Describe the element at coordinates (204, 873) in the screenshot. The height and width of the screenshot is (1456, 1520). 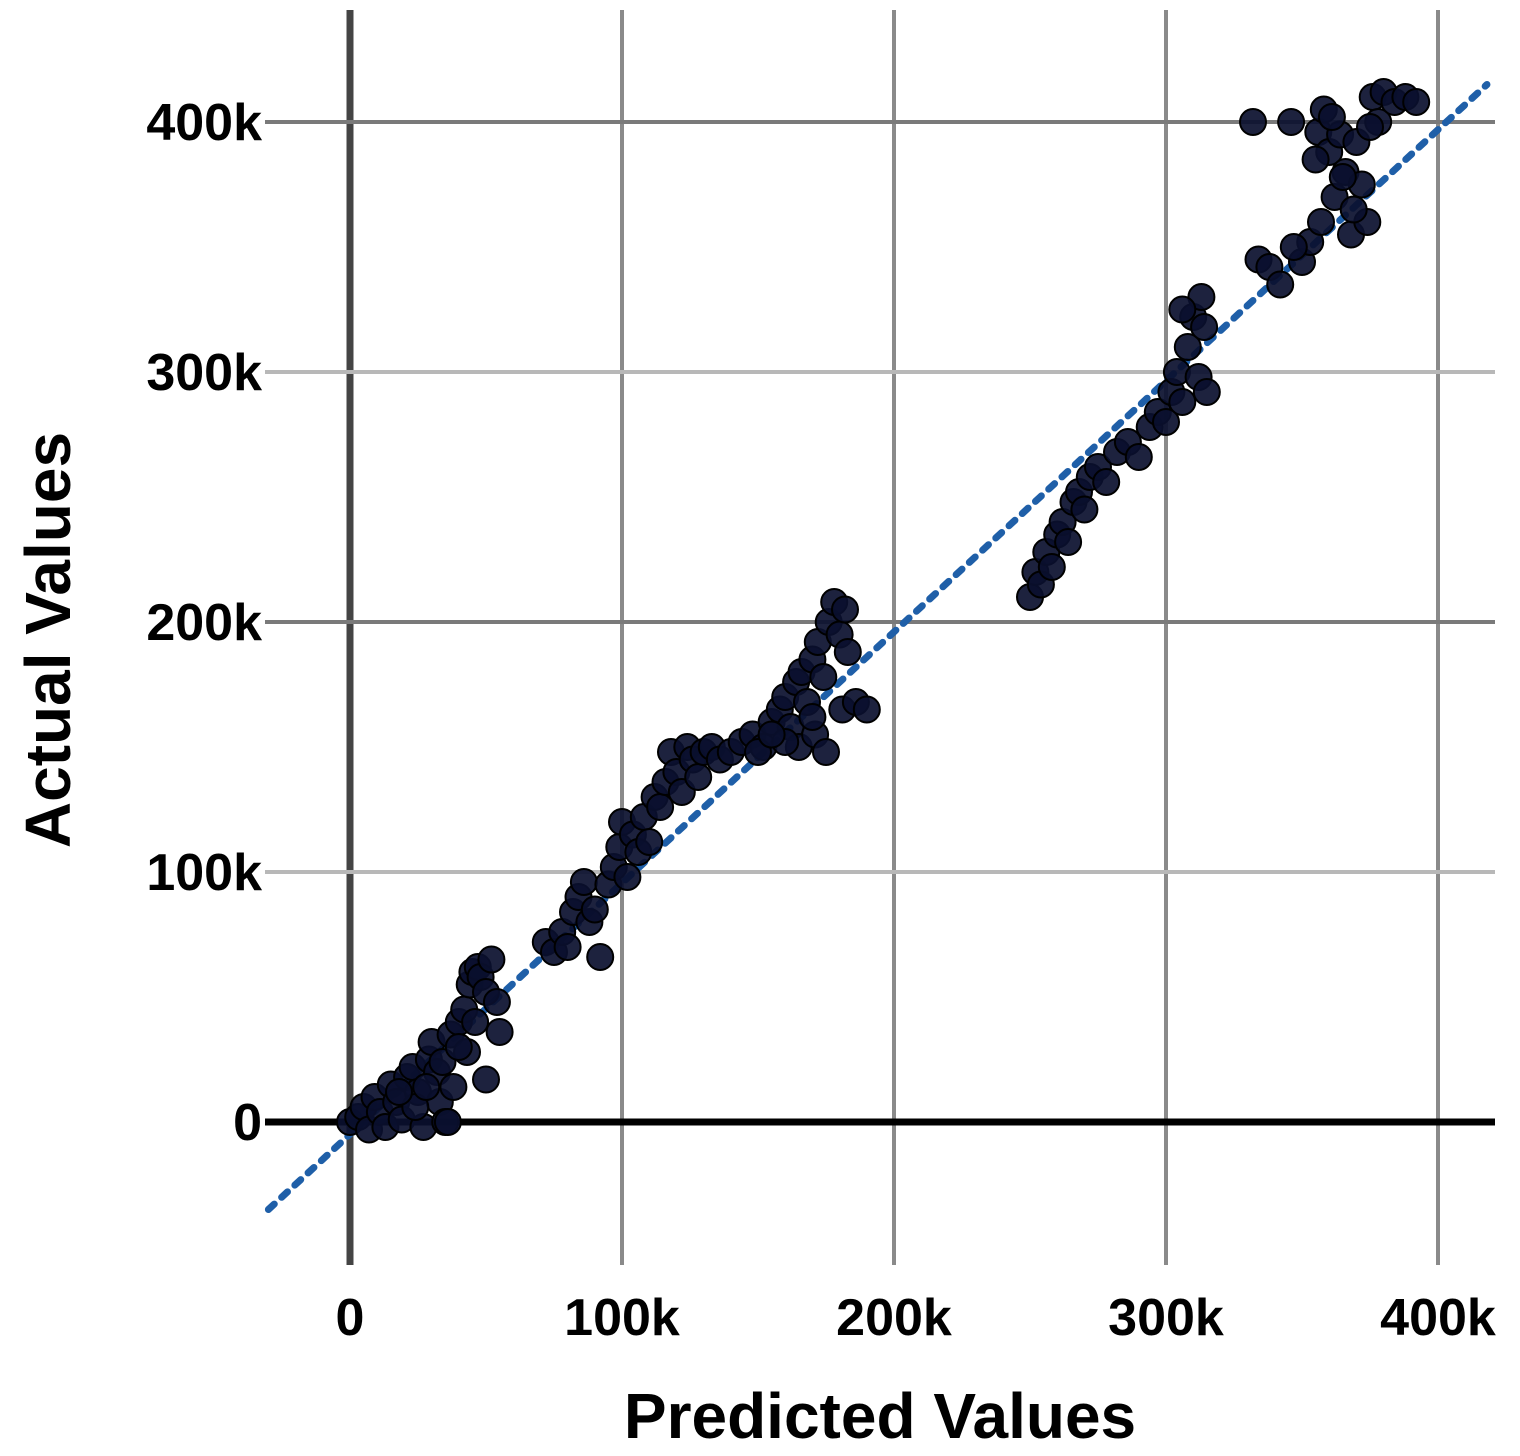
I see `y-tick-label: 100k` at that location.